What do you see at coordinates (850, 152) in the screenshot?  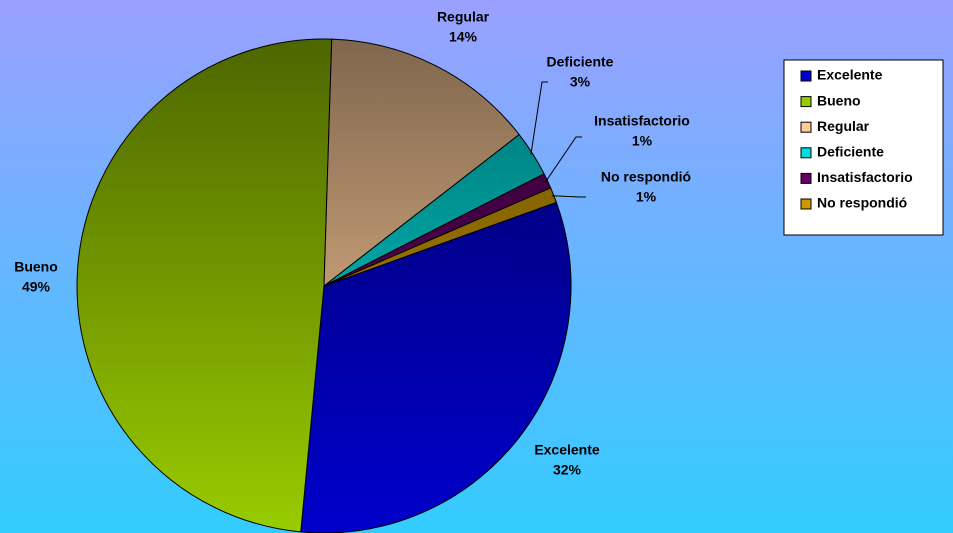 I see `legend-label: Deficiente` at bounding box center [850, 152].